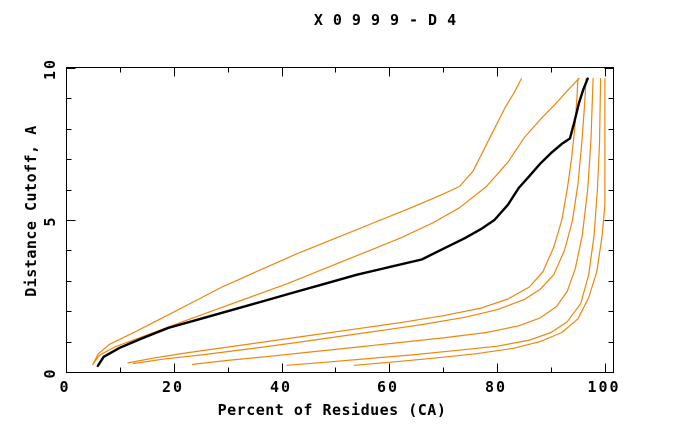 This screenshot has width=680, height=440. What do you see at coordinates (50, 220) in the screenshot?
I see `y-tick-label: 5` at bounding box center [50, 220].